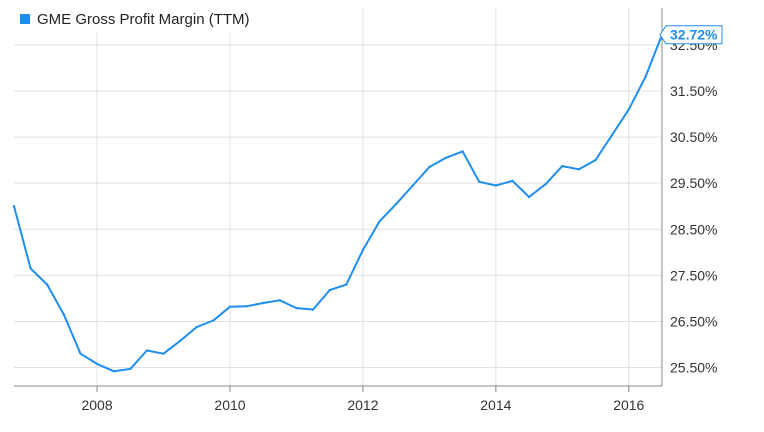 The height and width of the screenshot is (432, 764). What do you see at coordinates (694, 35) in the screenshot?
I see `end-label-text: 32.72%` at bounding box center [694, 35].